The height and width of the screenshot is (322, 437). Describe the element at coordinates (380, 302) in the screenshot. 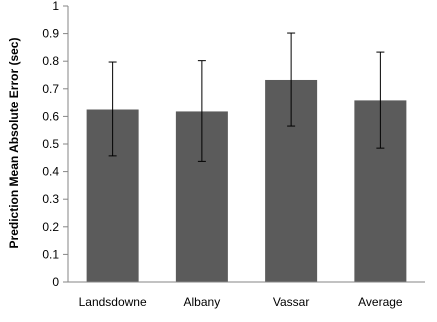

I see `x-tick-label: Average` at that location.